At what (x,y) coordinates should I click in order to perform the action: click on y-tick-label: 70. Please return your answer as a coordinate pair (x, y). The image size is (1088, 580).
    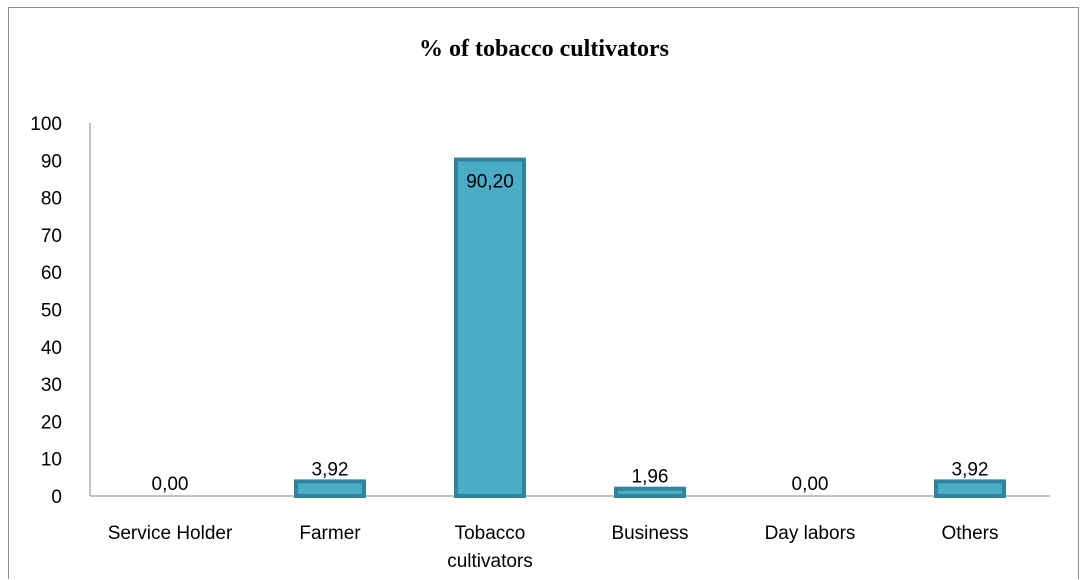
    Looking at the image, I should click on (51, 236).